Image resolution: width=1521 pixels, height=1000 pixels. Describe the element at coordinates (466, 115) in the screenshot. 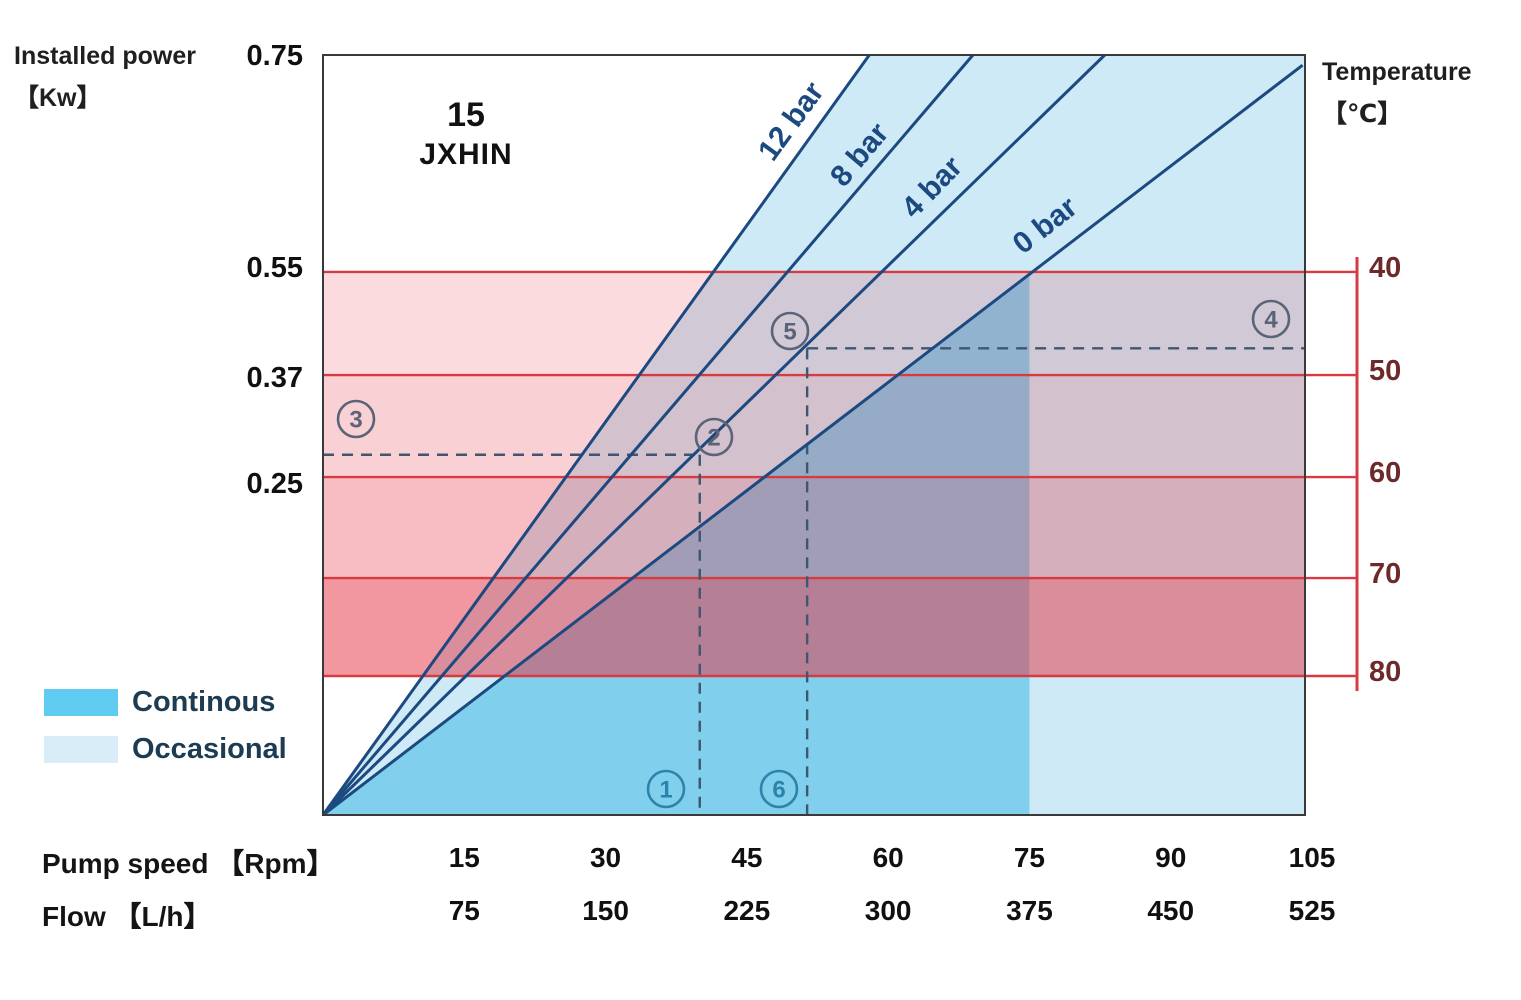

I see `model-number: 15` at that location.